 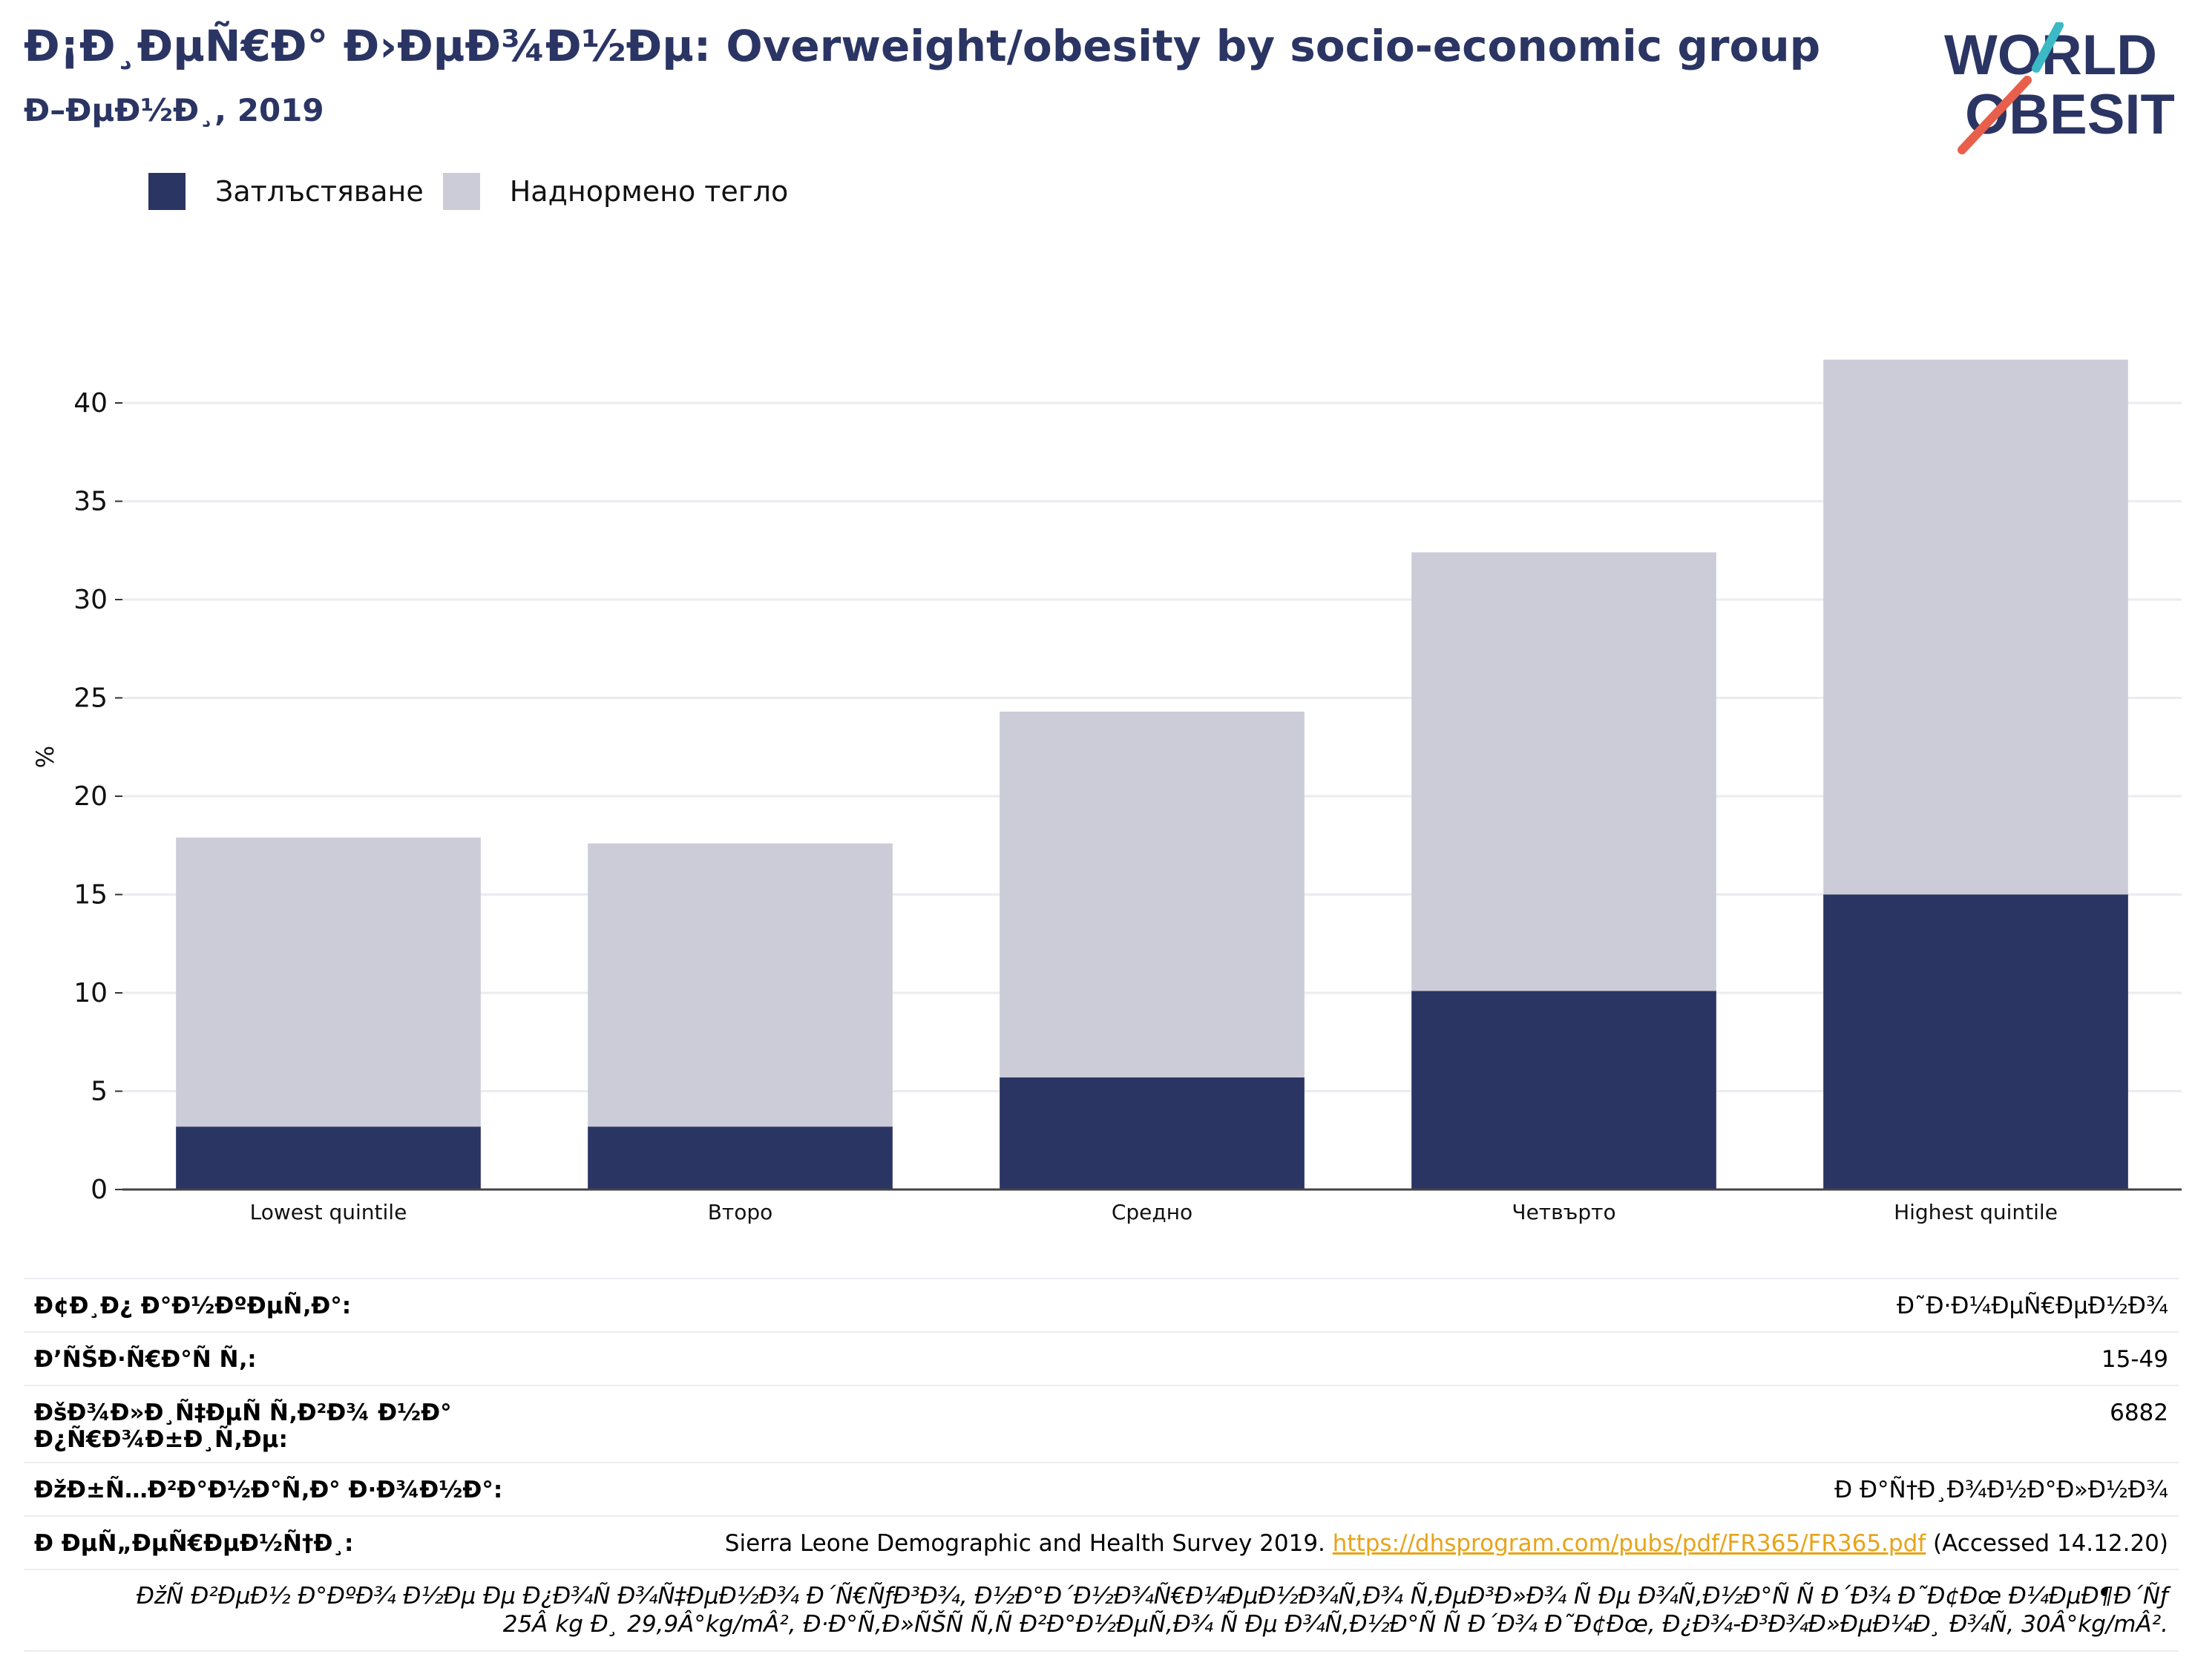 I want to click on info-value-area-covered: Ð Ð°Ñ†Ð¸Ð¾Ð½Ð°Ð»Ð½Ð¾, so click(x=2001, y=1490).